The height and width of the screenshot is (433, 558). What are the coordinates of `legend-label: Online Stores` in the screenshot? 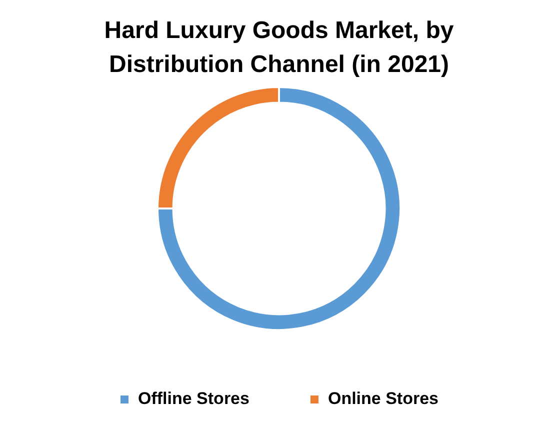 It's located at (383, 398).